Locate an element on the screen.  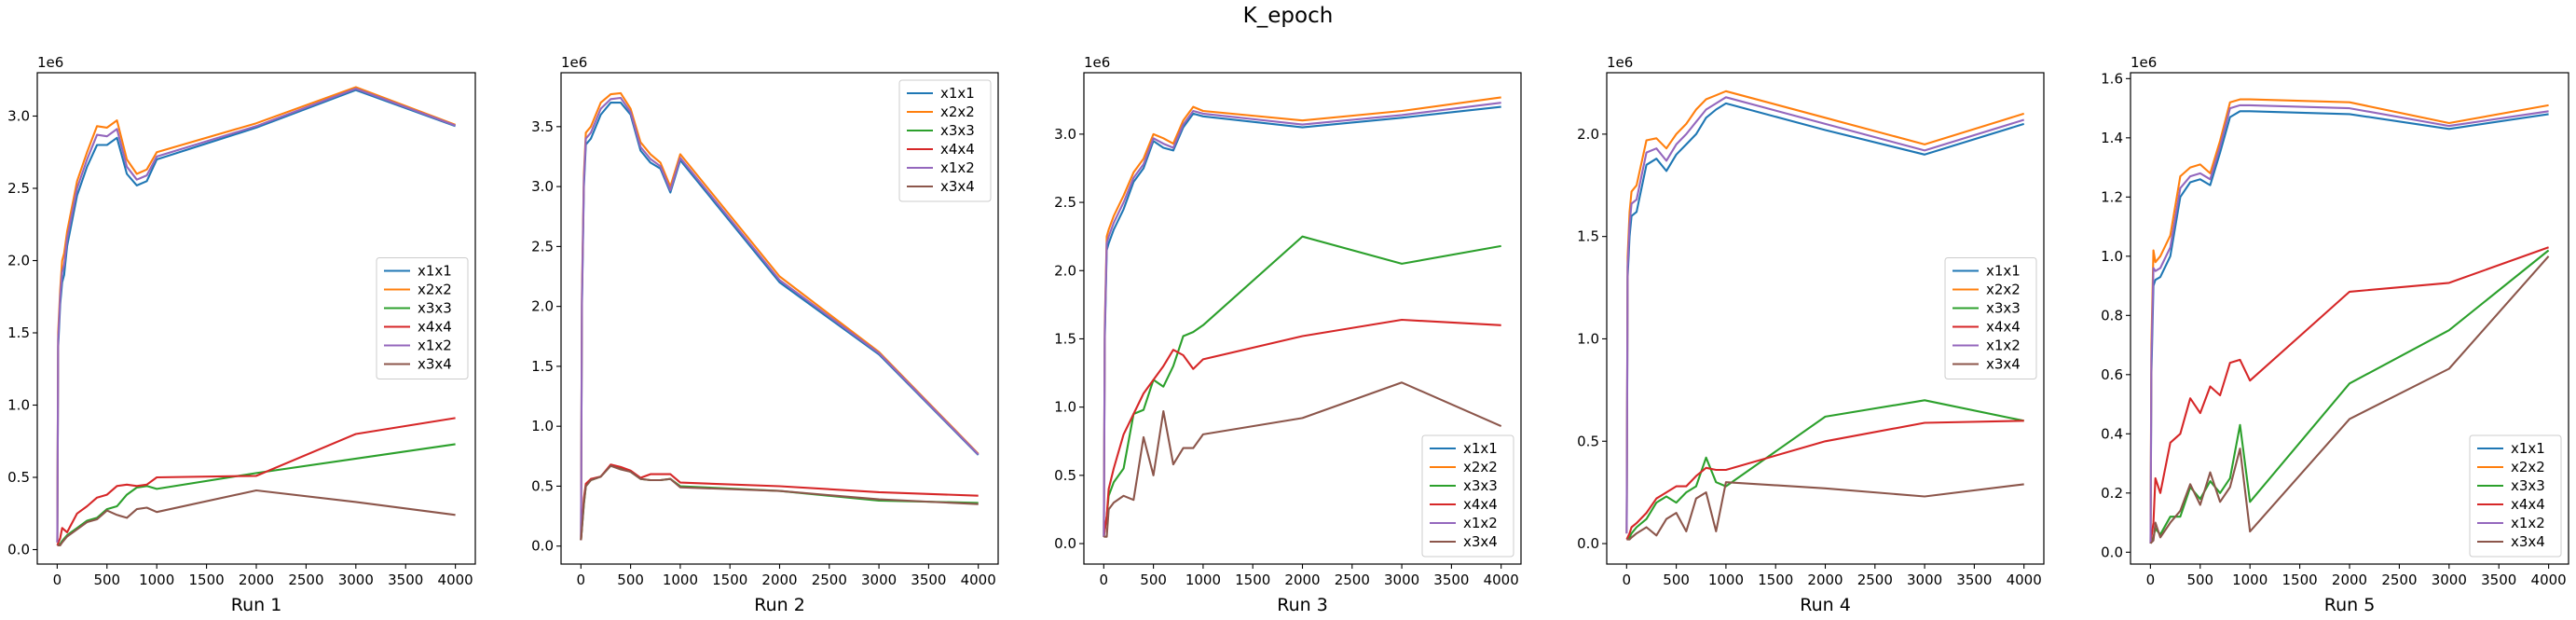
x-axis-label: Run 4 is located at coordinates (1825, 605).